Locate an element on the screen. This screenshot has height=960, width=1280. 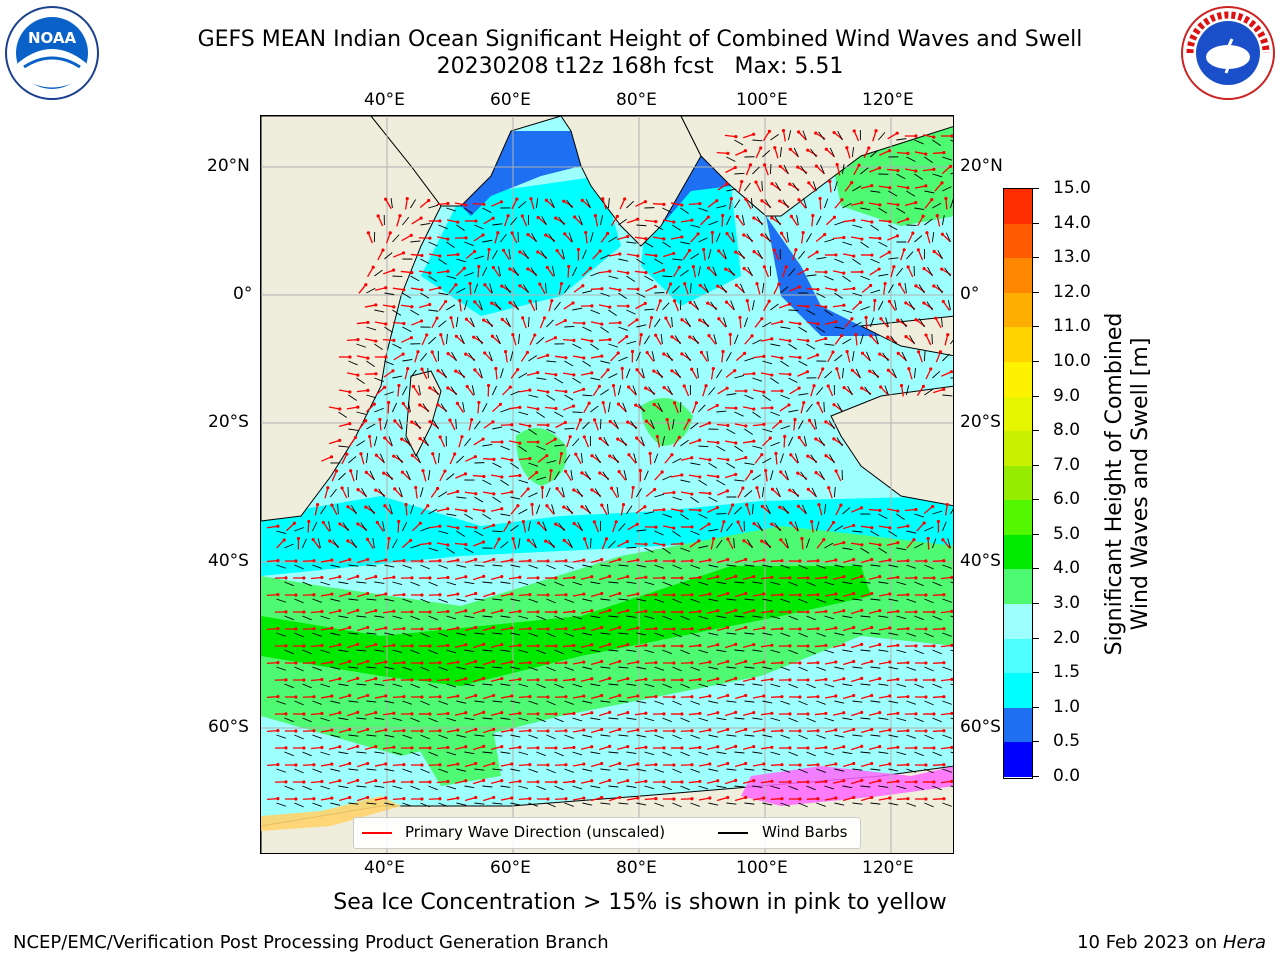
colorbar-tick is located at coordinates (1036, 638).